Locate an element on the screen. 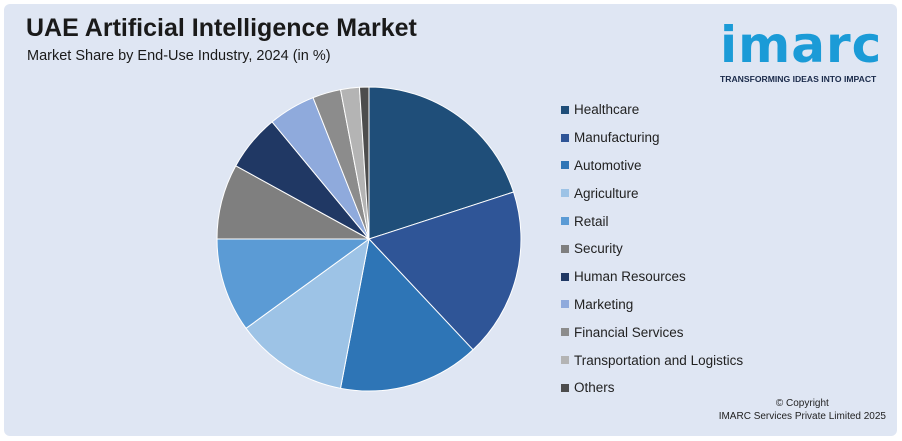 The height and width of the screenshot is (441, 902). legend-label: Retail is located at coordinates (591, 221).